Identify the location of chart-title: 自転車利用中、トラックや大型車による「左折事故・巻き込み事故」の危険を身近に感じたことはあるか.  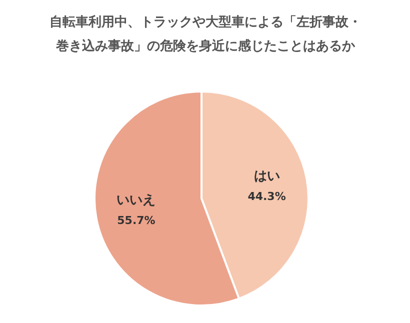
(206, 34).